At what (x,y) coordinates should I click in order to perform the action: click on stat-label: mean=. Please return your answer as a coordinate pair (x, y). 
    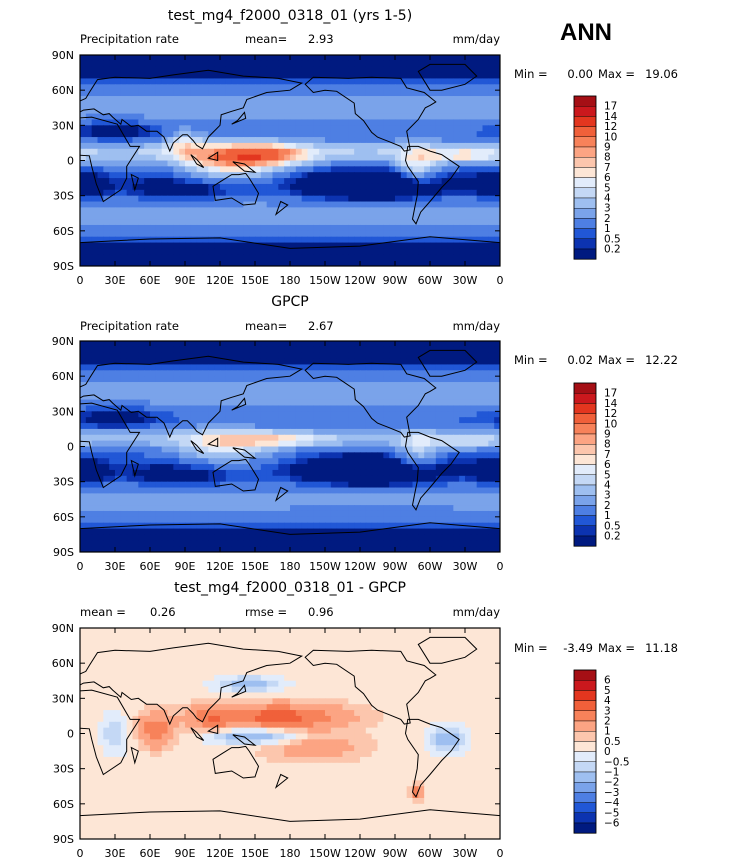
    Looking at the image, I should click on (266, 39).